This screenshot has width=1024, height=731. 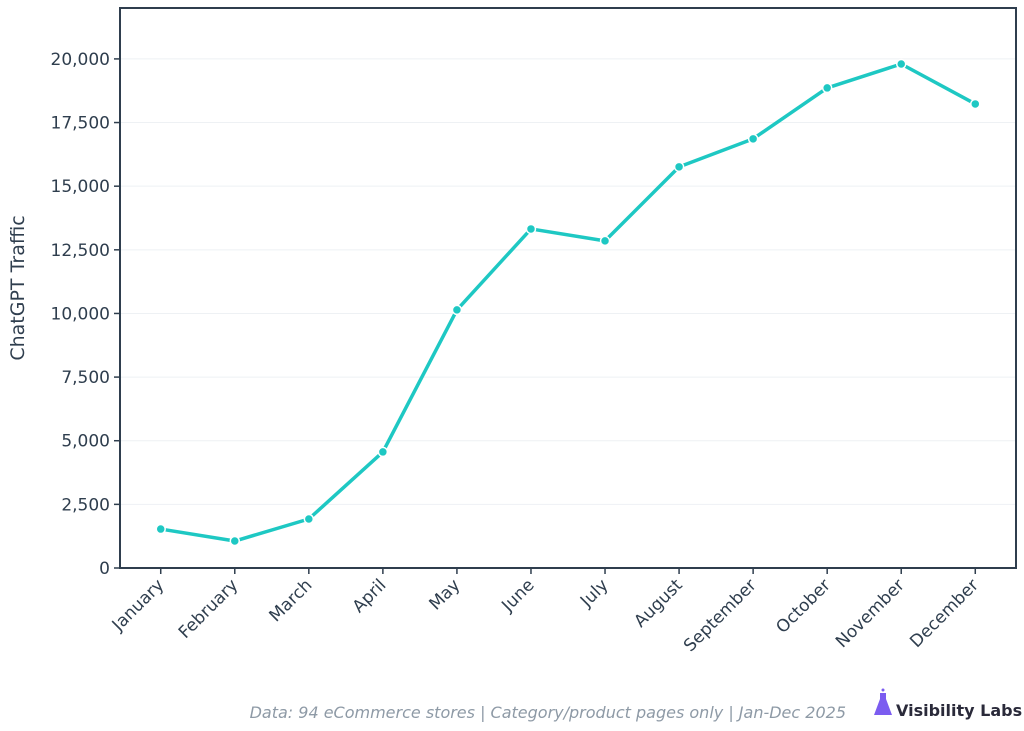 I want to click on y-tick-label: 10,000, so click(x=80, y=314).